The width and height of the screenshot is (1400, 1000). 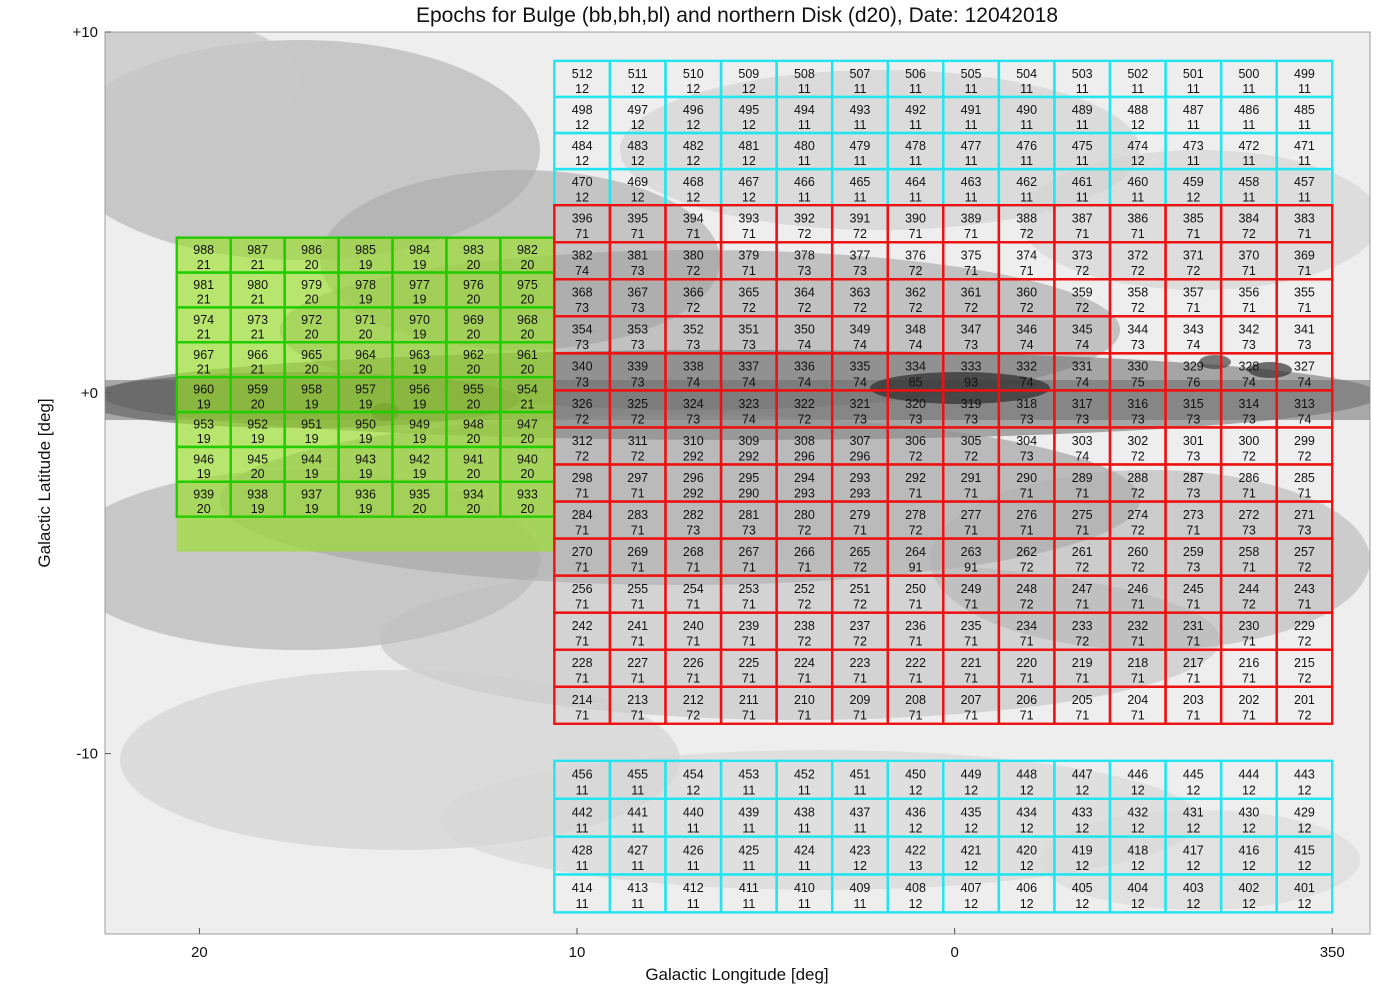 What do you see at coordinates (1248, 404) in the screenshot?
I see `tile-id: 314` at bounding box center [1248, 404].